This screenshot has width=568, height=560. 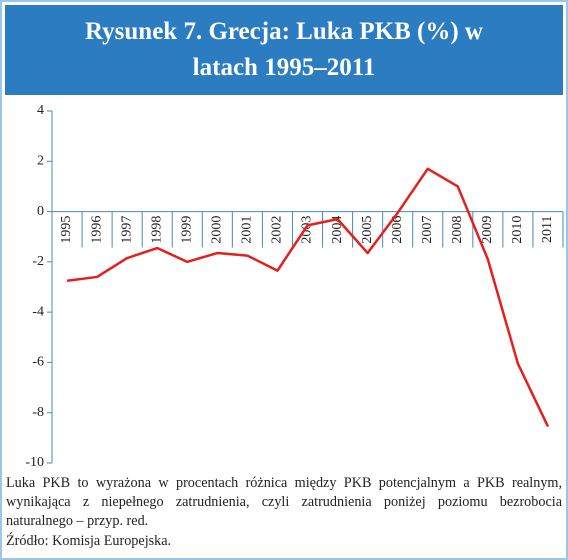 I want to click on source: Źródło: Komisja Europejska., so click(x=89, y=541).